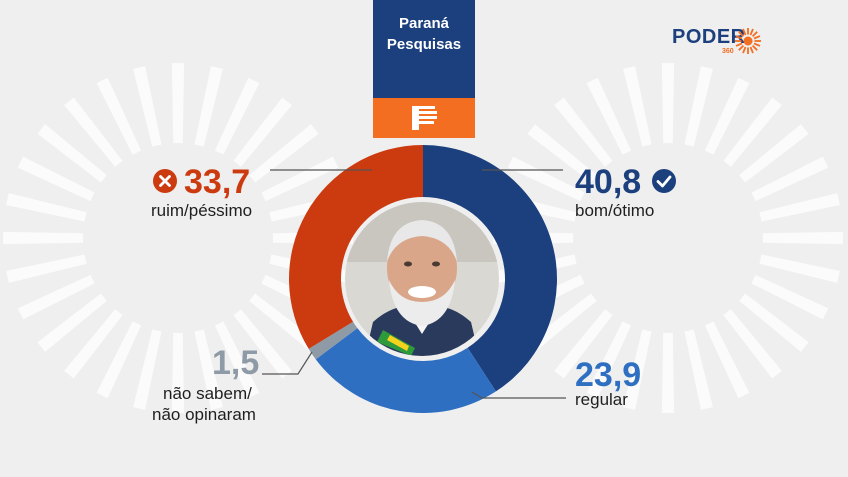 The image size is (848, 477). Describe the element at coordinates (236, 363) in the screenshot. I see `value-nao-sabem: 1,5` at that location.